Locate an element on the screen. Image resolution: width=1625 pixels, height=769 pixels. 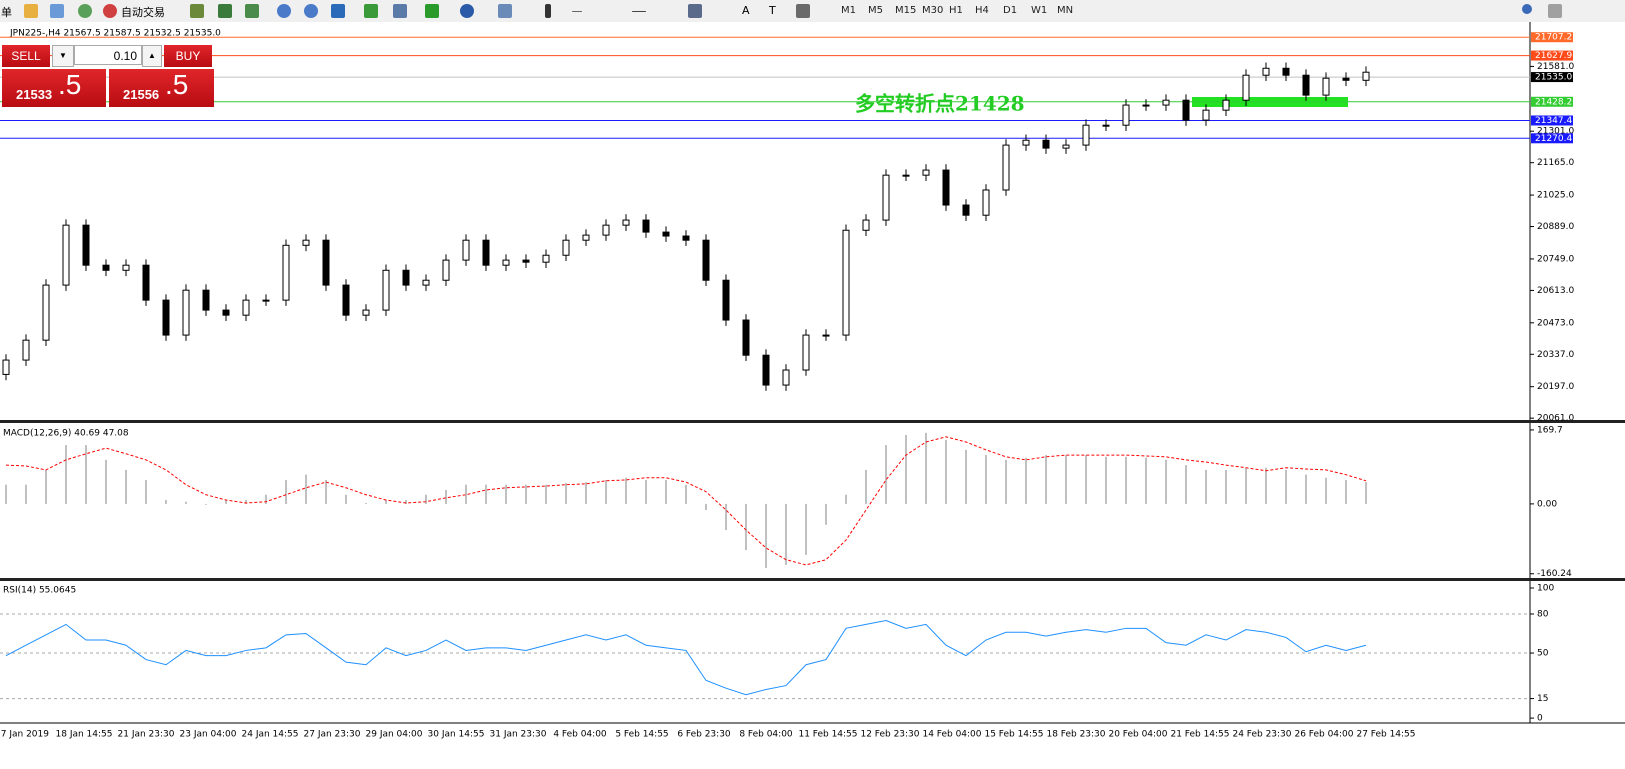
panel-title: RSI(14) 55.0645 is located at coordinates (39, 591).